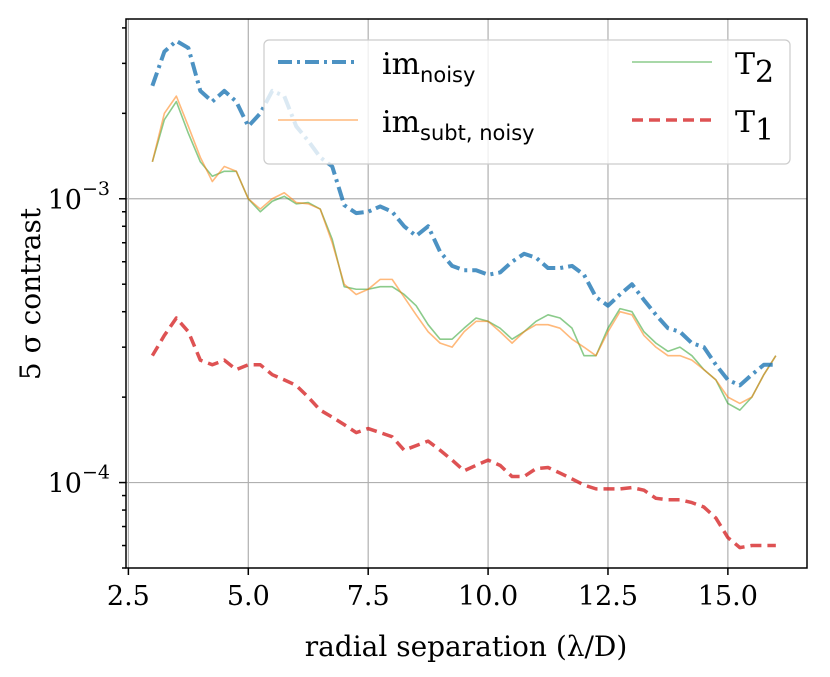 Image resolution: width=830 pixels, height=677 pixels. I want to click on legend-label-2: T2, so click(754, 68).